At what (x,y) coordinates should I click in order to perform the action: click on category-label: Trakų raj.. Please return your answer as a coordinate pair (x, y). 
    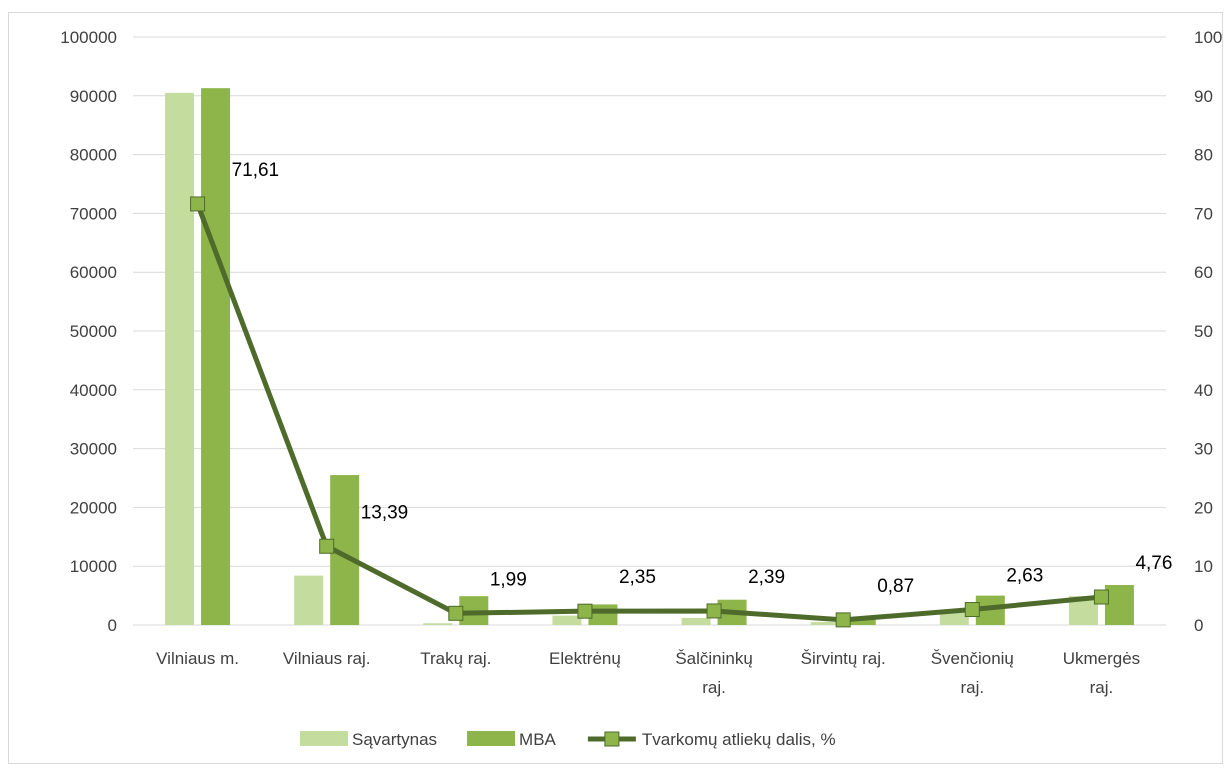
    Looking at the image, I should click on (455, 658).